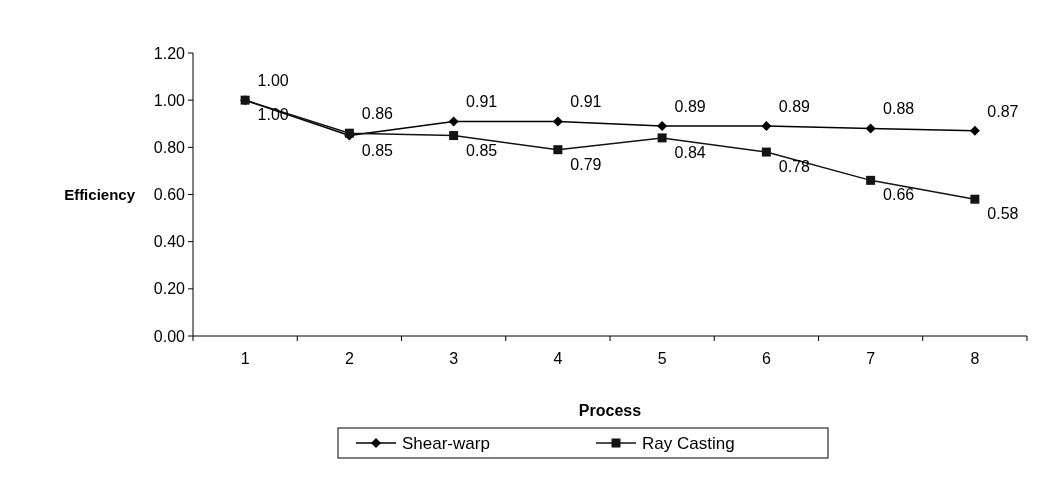  What do you see at coordinates (454, 358) in the screenshot?
I see `x-tick-label: 3` at bounding box center [454, 358].